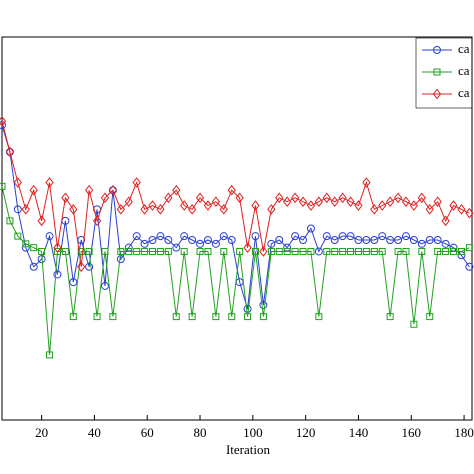 This screenshot has height=474, width=474. Describe the element at coordinates (464, 432) in the screenshot. I see `x-tick-label: 180` at that location.